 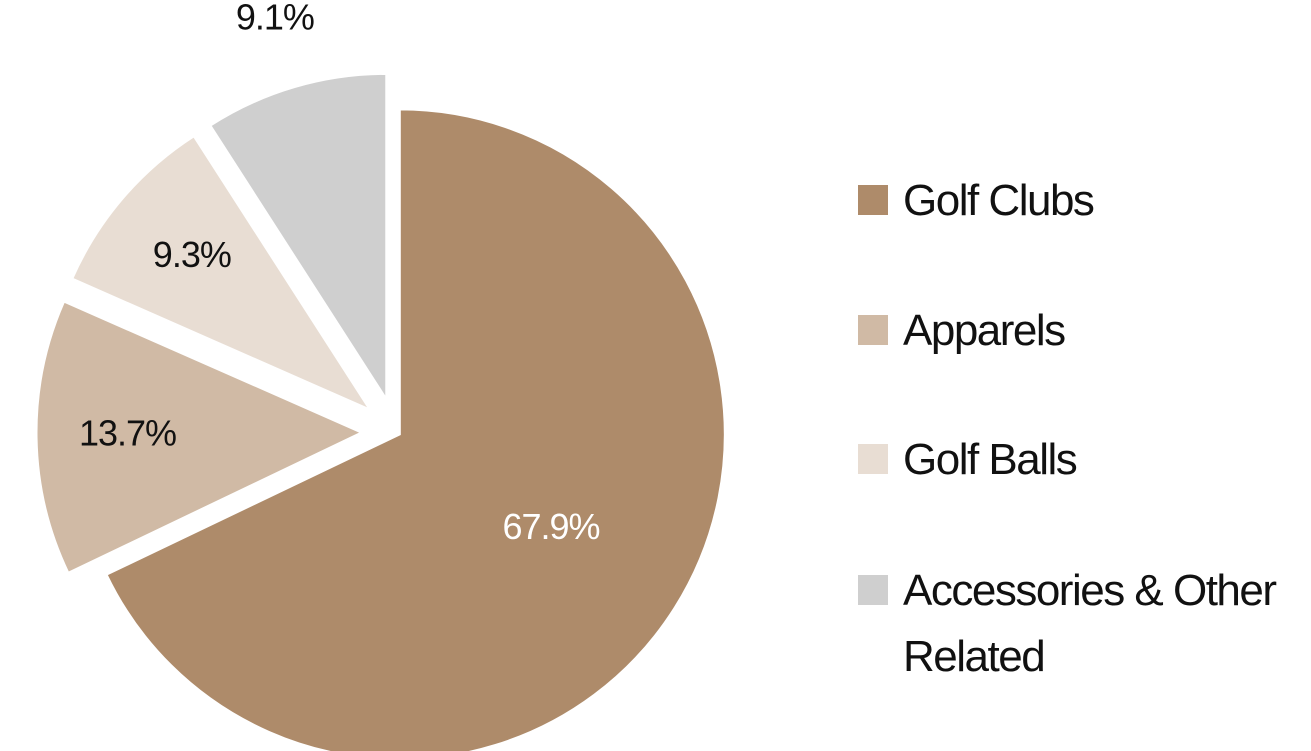 I want to click on legend-item-apparels: Apparels, so click(x=962, y=330).